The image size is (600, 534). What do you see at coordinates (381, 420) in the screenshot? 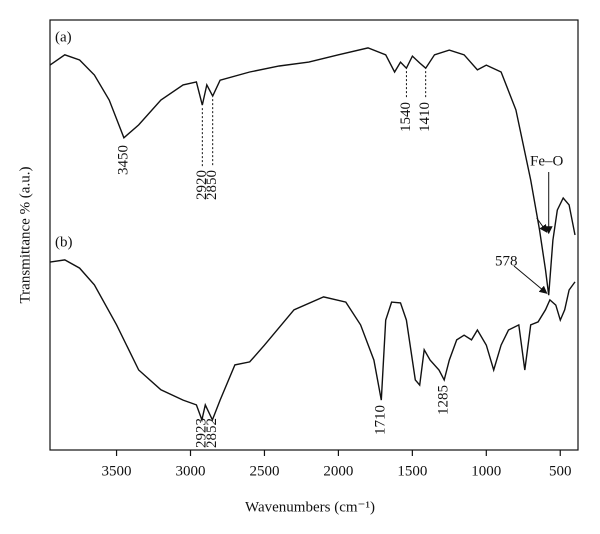
I see `peak-label: 1710` at bounding box center [381, 420].